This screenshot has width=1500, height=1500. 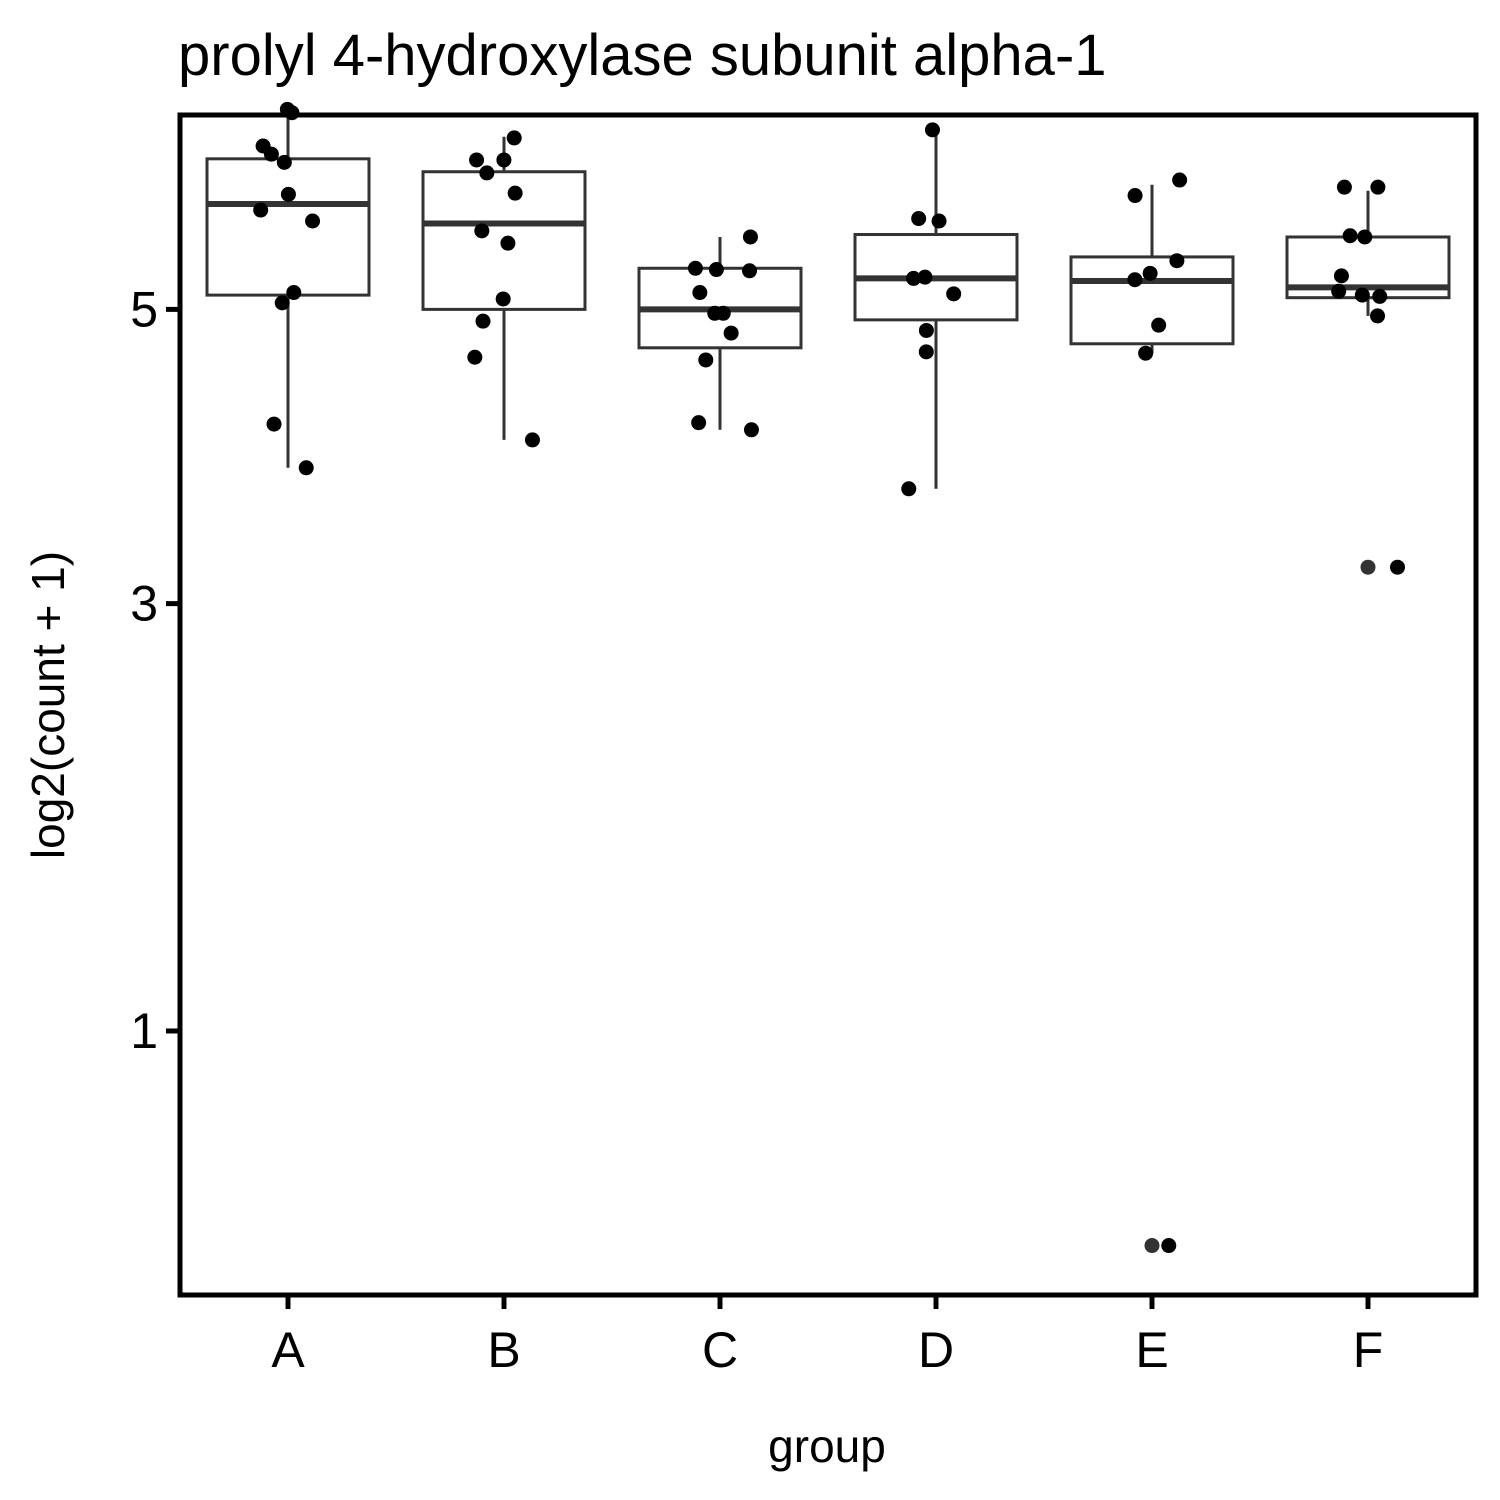 What do you see at coordinates (642, 55) in the screenshot?
I see `chart-title: prolyl 4-hydroxylase subunit alpha-1` at bounding box center [642, 55].